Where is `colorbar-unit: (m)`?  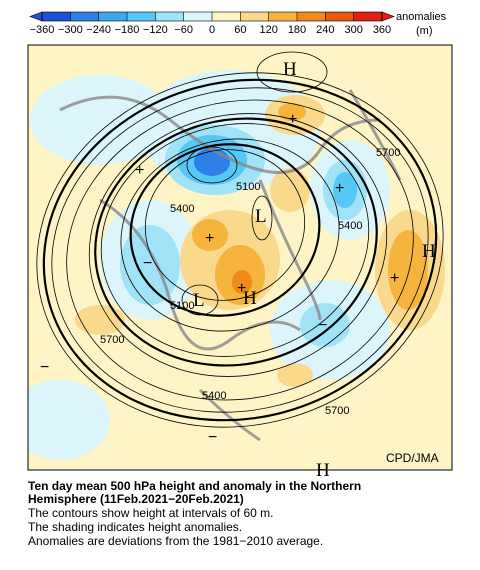 colorbar-unit: (m) is located at coordinates (424, 31).